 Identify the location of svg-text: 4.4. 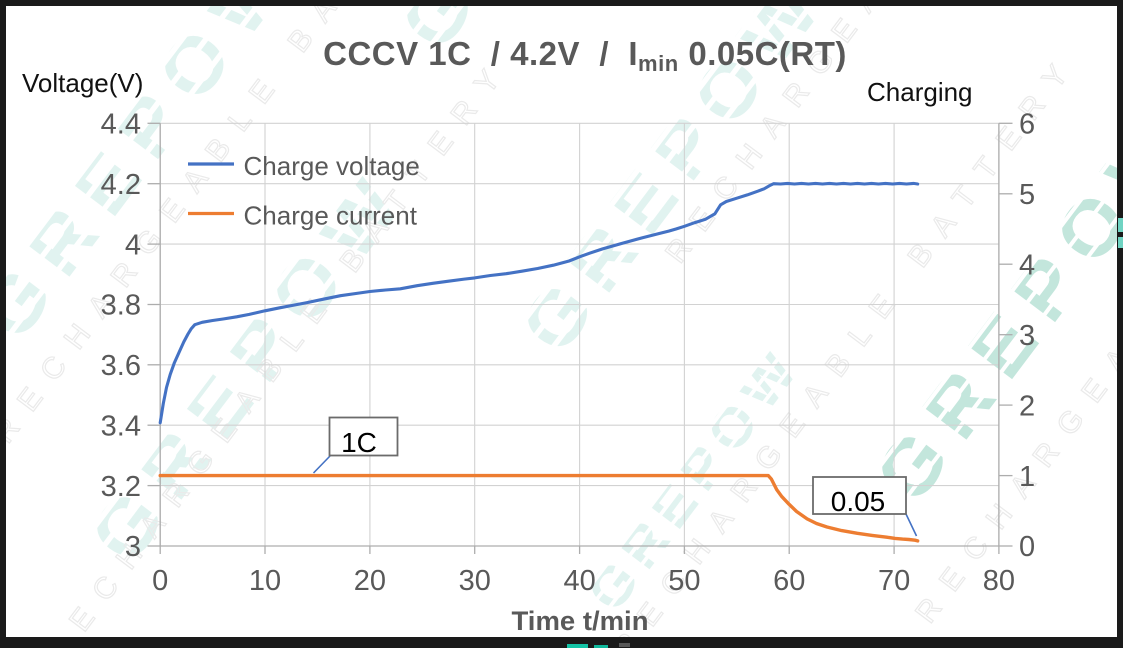
(121, 125).